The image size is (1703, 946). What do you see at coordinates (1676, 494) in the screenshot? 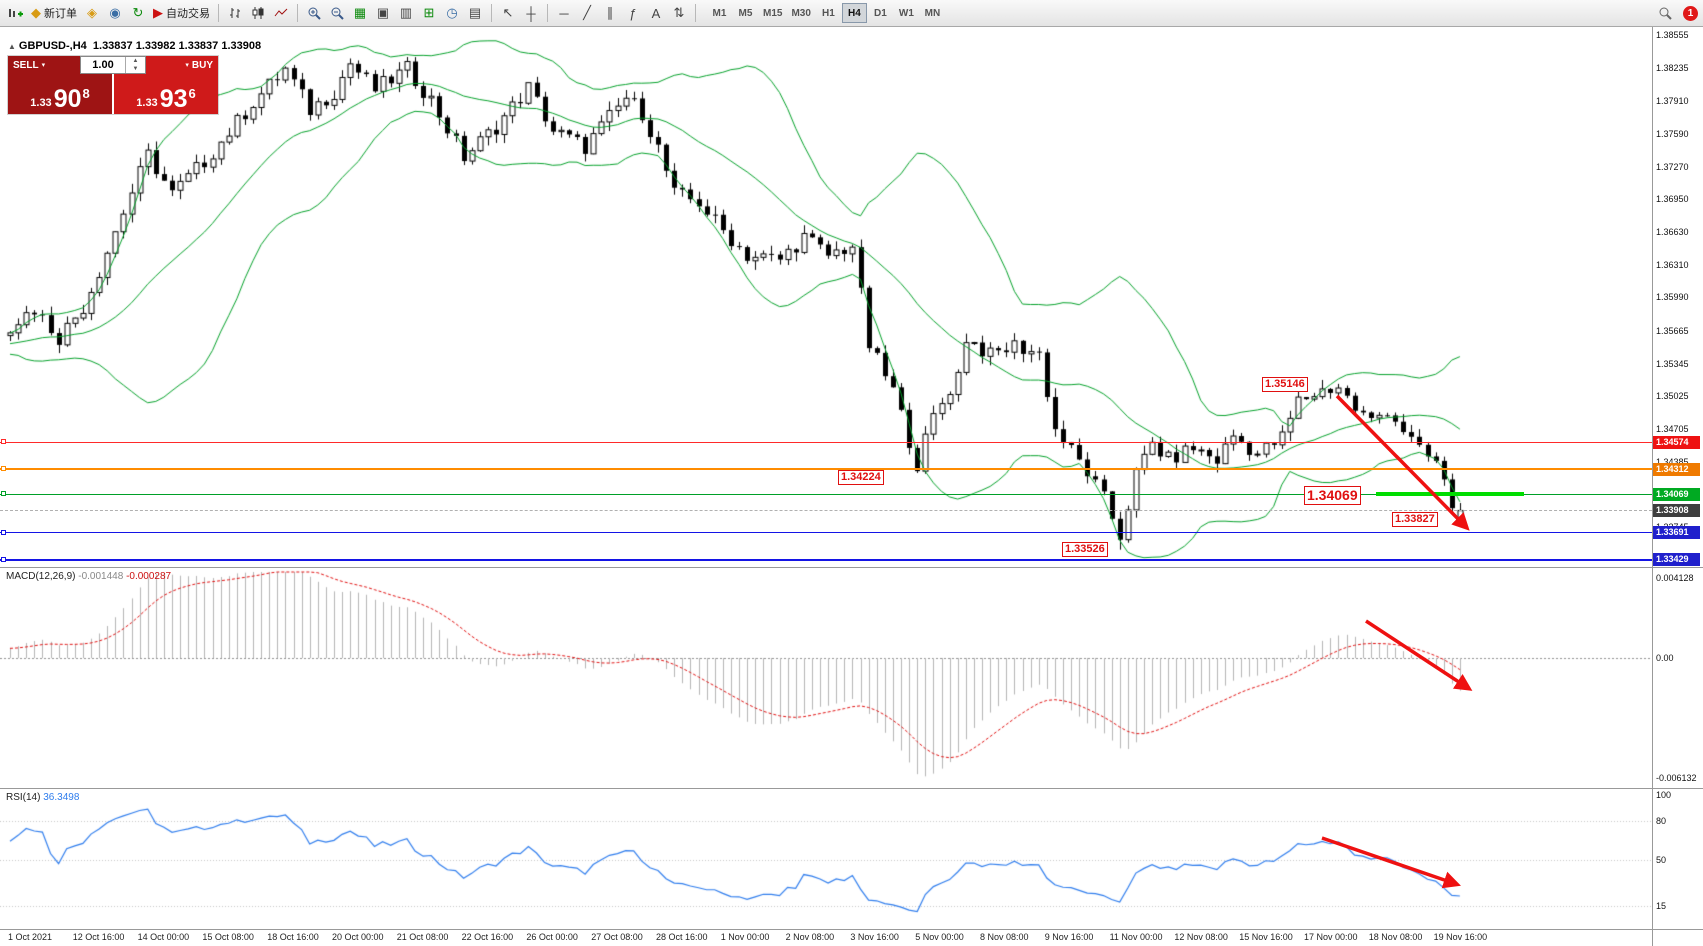
I see `price-badge: 1.34069` at bounding box center [1676, 494].